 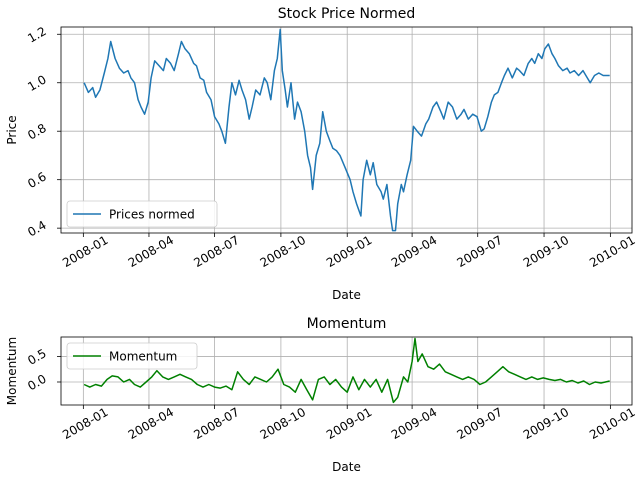 What do you see at coordinates (37, 383) in the screenshot?
I see `y-tick-label: 0.0` at bounding box center [37, 383].